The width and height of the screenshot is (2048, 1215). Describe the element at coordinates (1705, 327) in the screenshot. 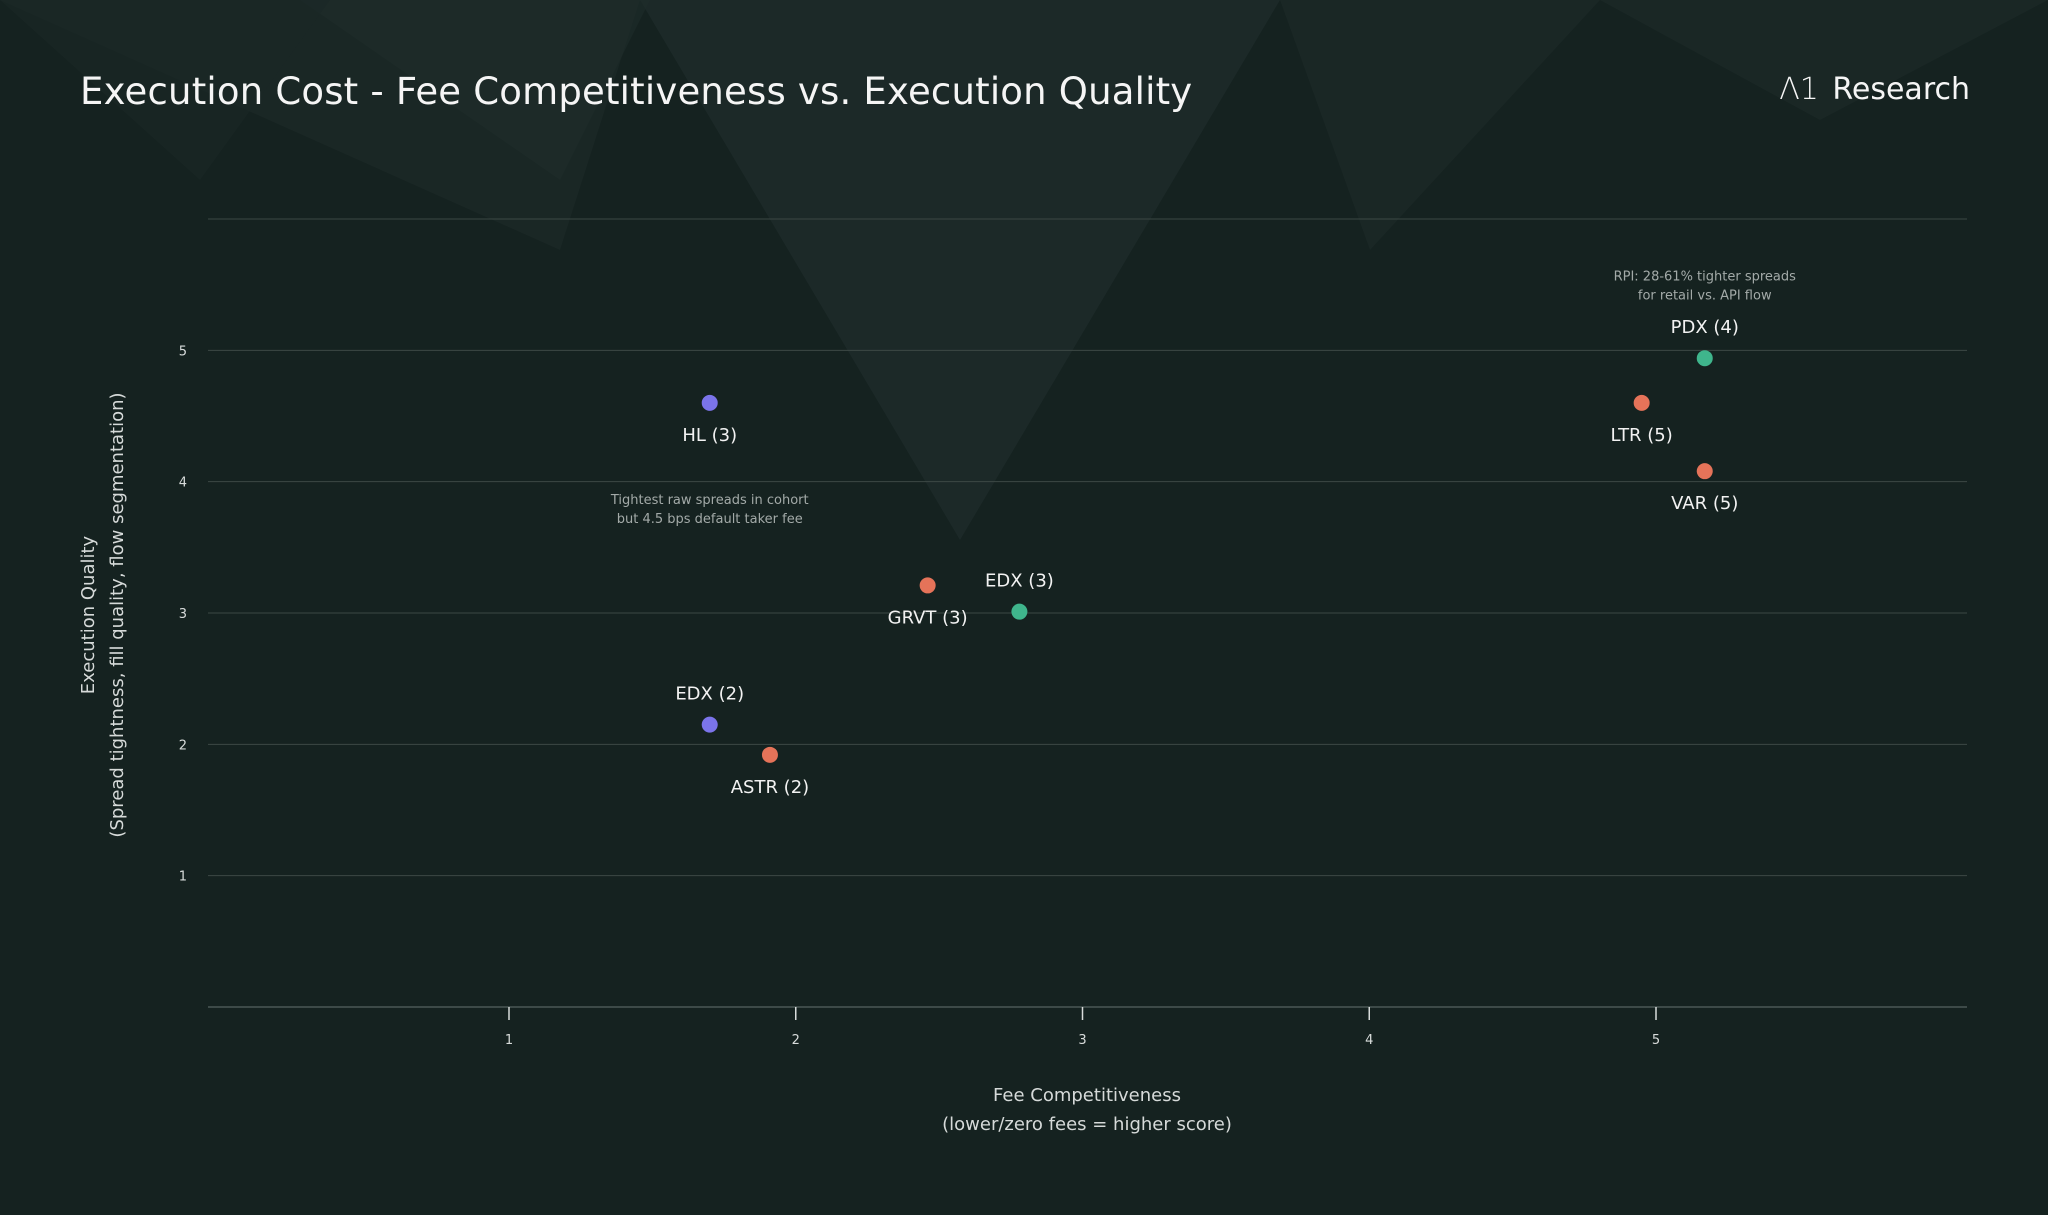

I see `point-label: PDX (4)` at that location.